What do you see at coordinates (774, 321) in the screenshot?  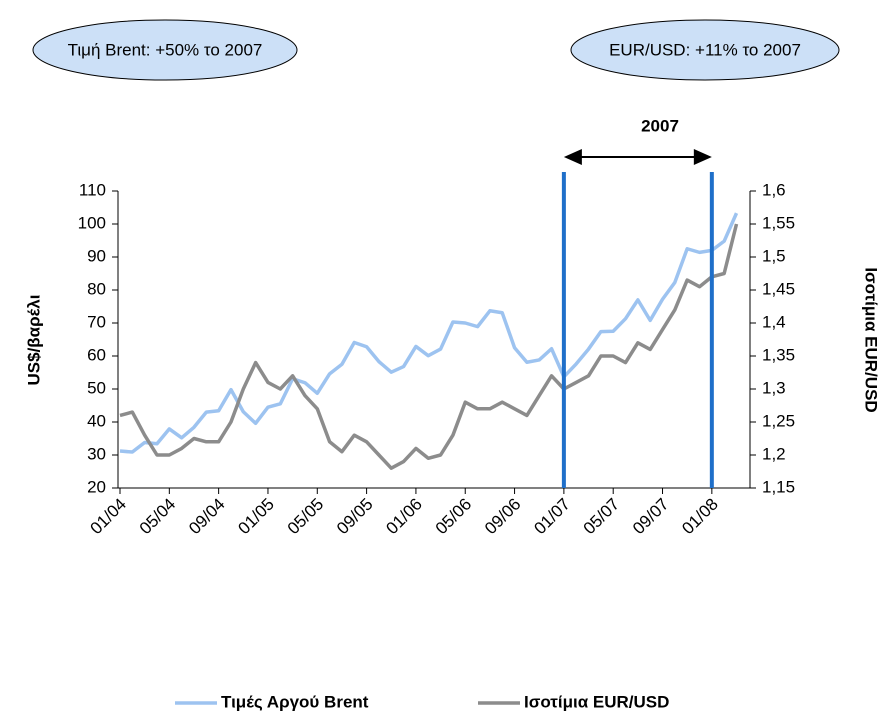 I see `y2-tick-label: 1,4` at bounding box center [774, 321].